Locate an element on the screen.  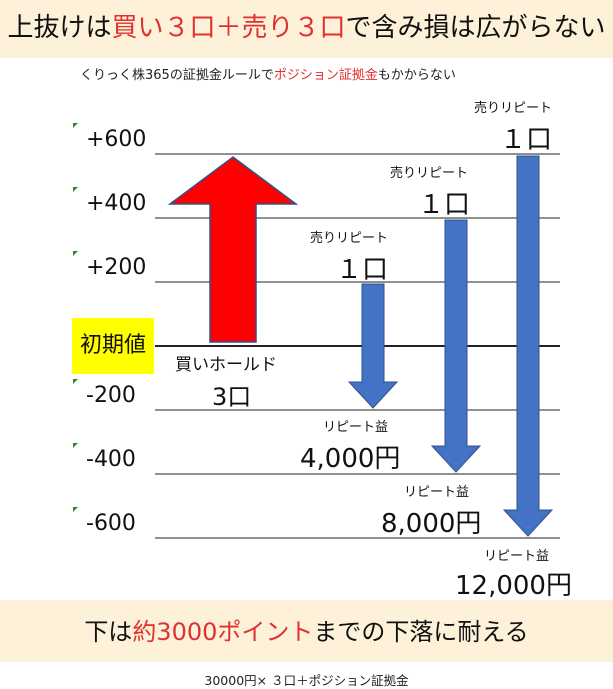
level-label-plus-600: +600 is located at coordinates (116, 139).